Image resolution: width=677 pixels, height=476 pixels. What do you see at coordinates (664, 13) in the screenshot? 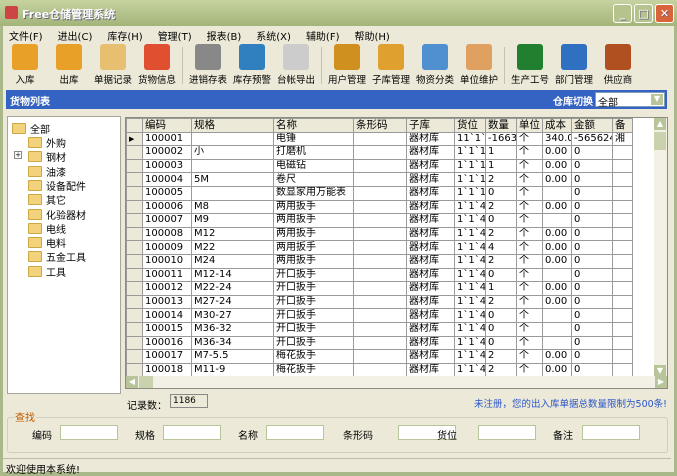
I see `close-button: ✕` at bounding box center [664, 13].